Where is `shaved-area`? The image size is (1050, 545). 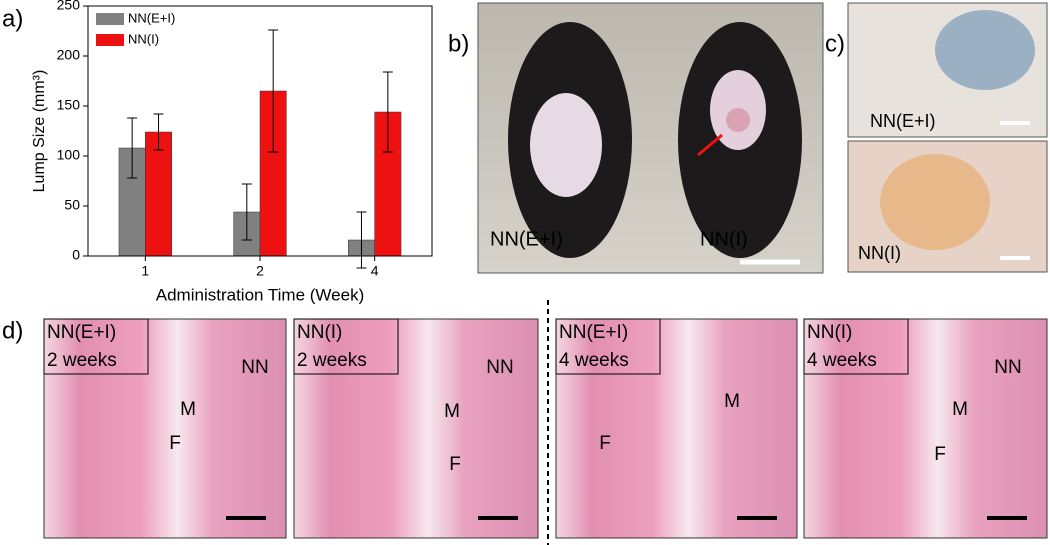
shaved-area is located at coordinates (566, 145).